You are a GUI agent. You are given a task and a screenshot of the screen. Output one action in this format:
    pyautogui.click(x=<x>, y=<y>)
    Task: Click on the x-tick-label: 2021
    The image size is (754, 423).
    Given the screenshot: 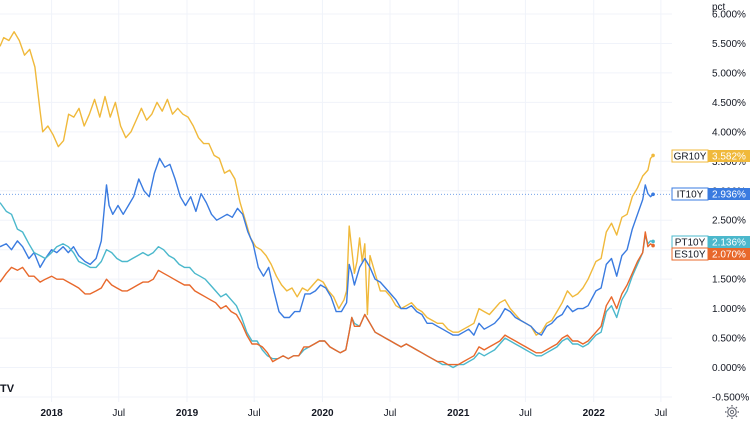 What is the action you would take?
    pyautogui.click(x=458, y=413)
    